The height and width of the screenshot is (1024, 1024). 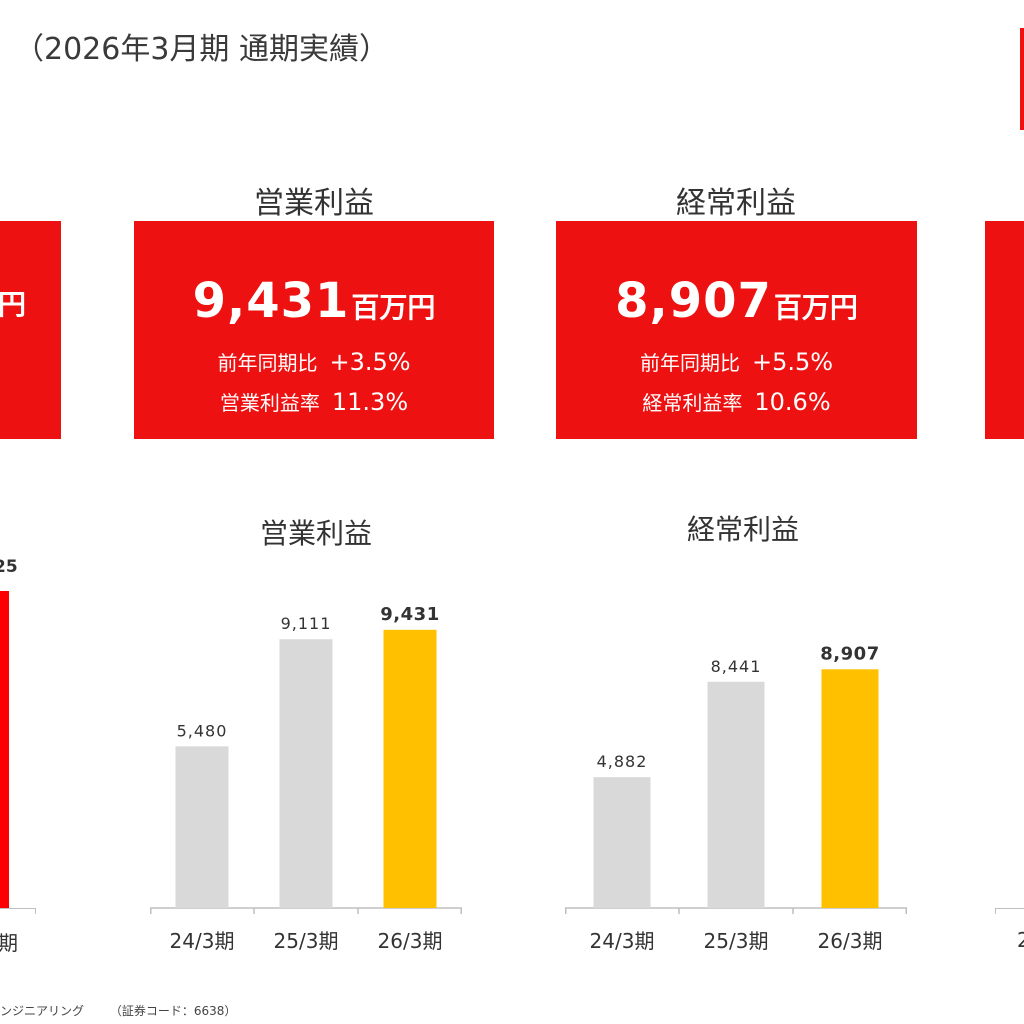 I want to click on partial-left-value-label: 25, so click(x=9, y=567).